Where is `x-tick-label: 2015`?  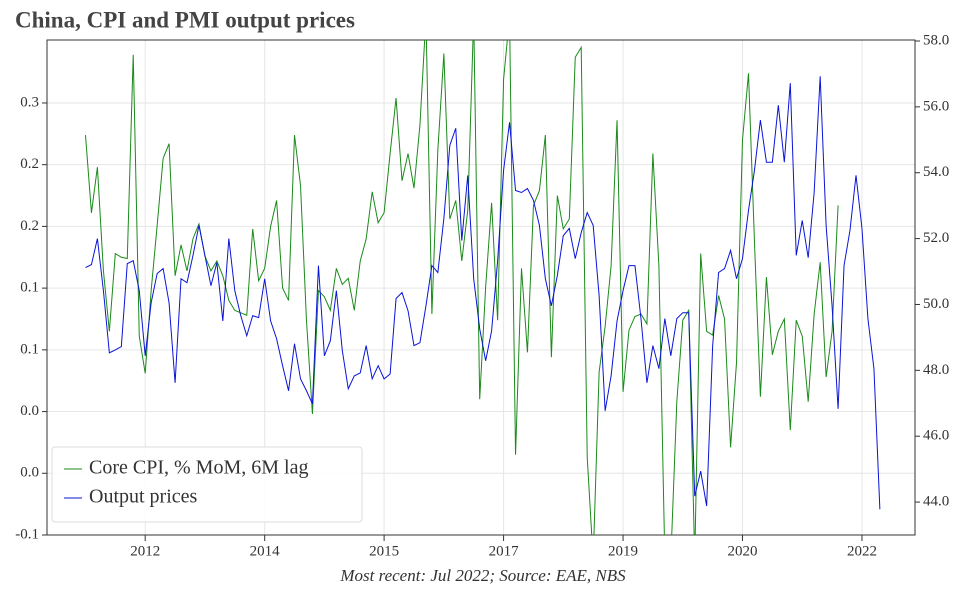 x-tick-label: 2015 is located at coordinates (384, 551).